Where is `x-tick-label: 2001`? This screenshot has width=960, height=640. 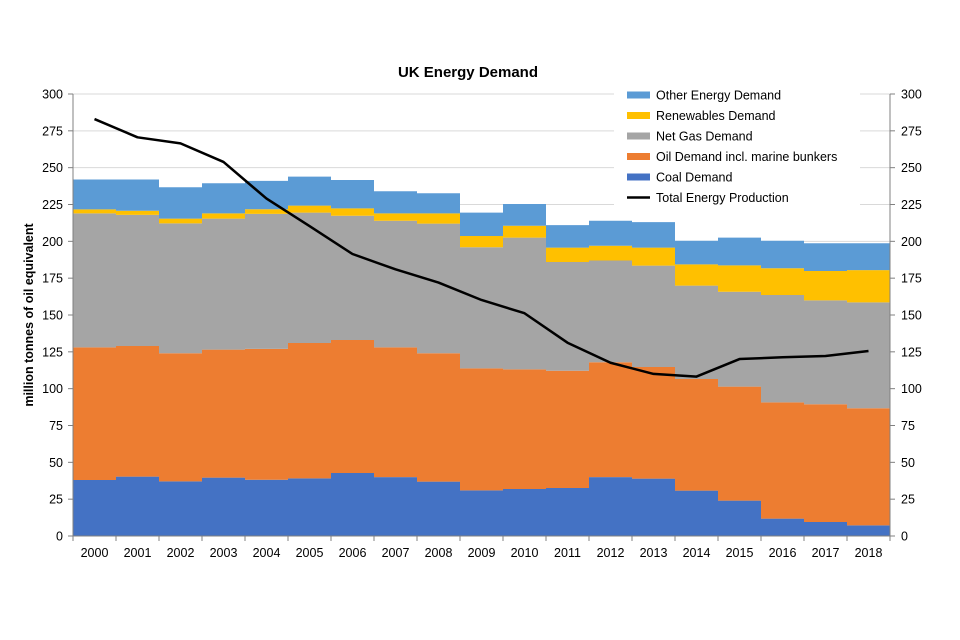 x-tick-label: 2001 is located at coordinates (138, 553).